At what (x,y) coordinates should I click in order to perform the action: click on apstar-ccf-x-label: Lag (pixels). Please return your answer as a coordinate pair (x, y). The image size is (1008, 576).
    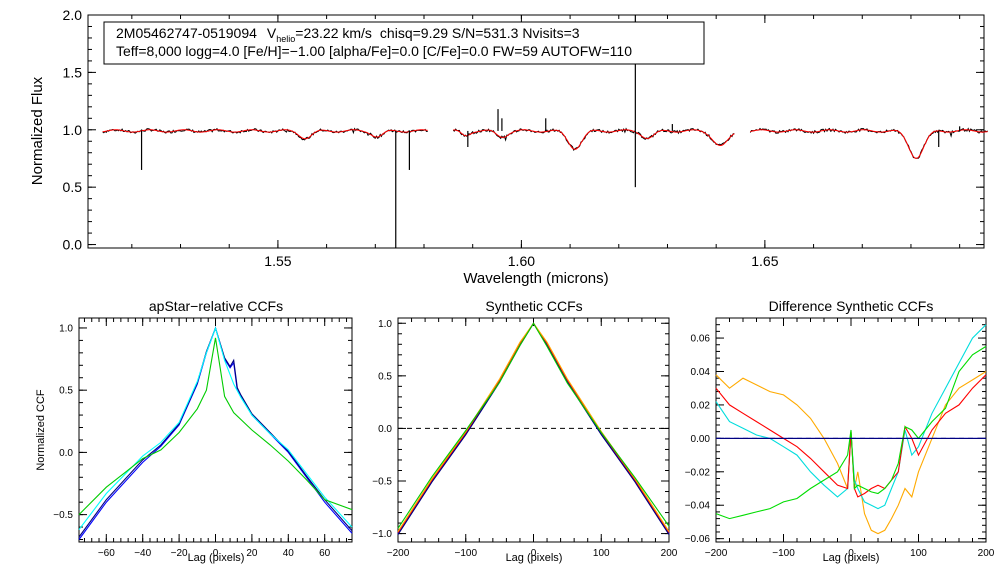
    Looking at the image, I should click on (216, 558).